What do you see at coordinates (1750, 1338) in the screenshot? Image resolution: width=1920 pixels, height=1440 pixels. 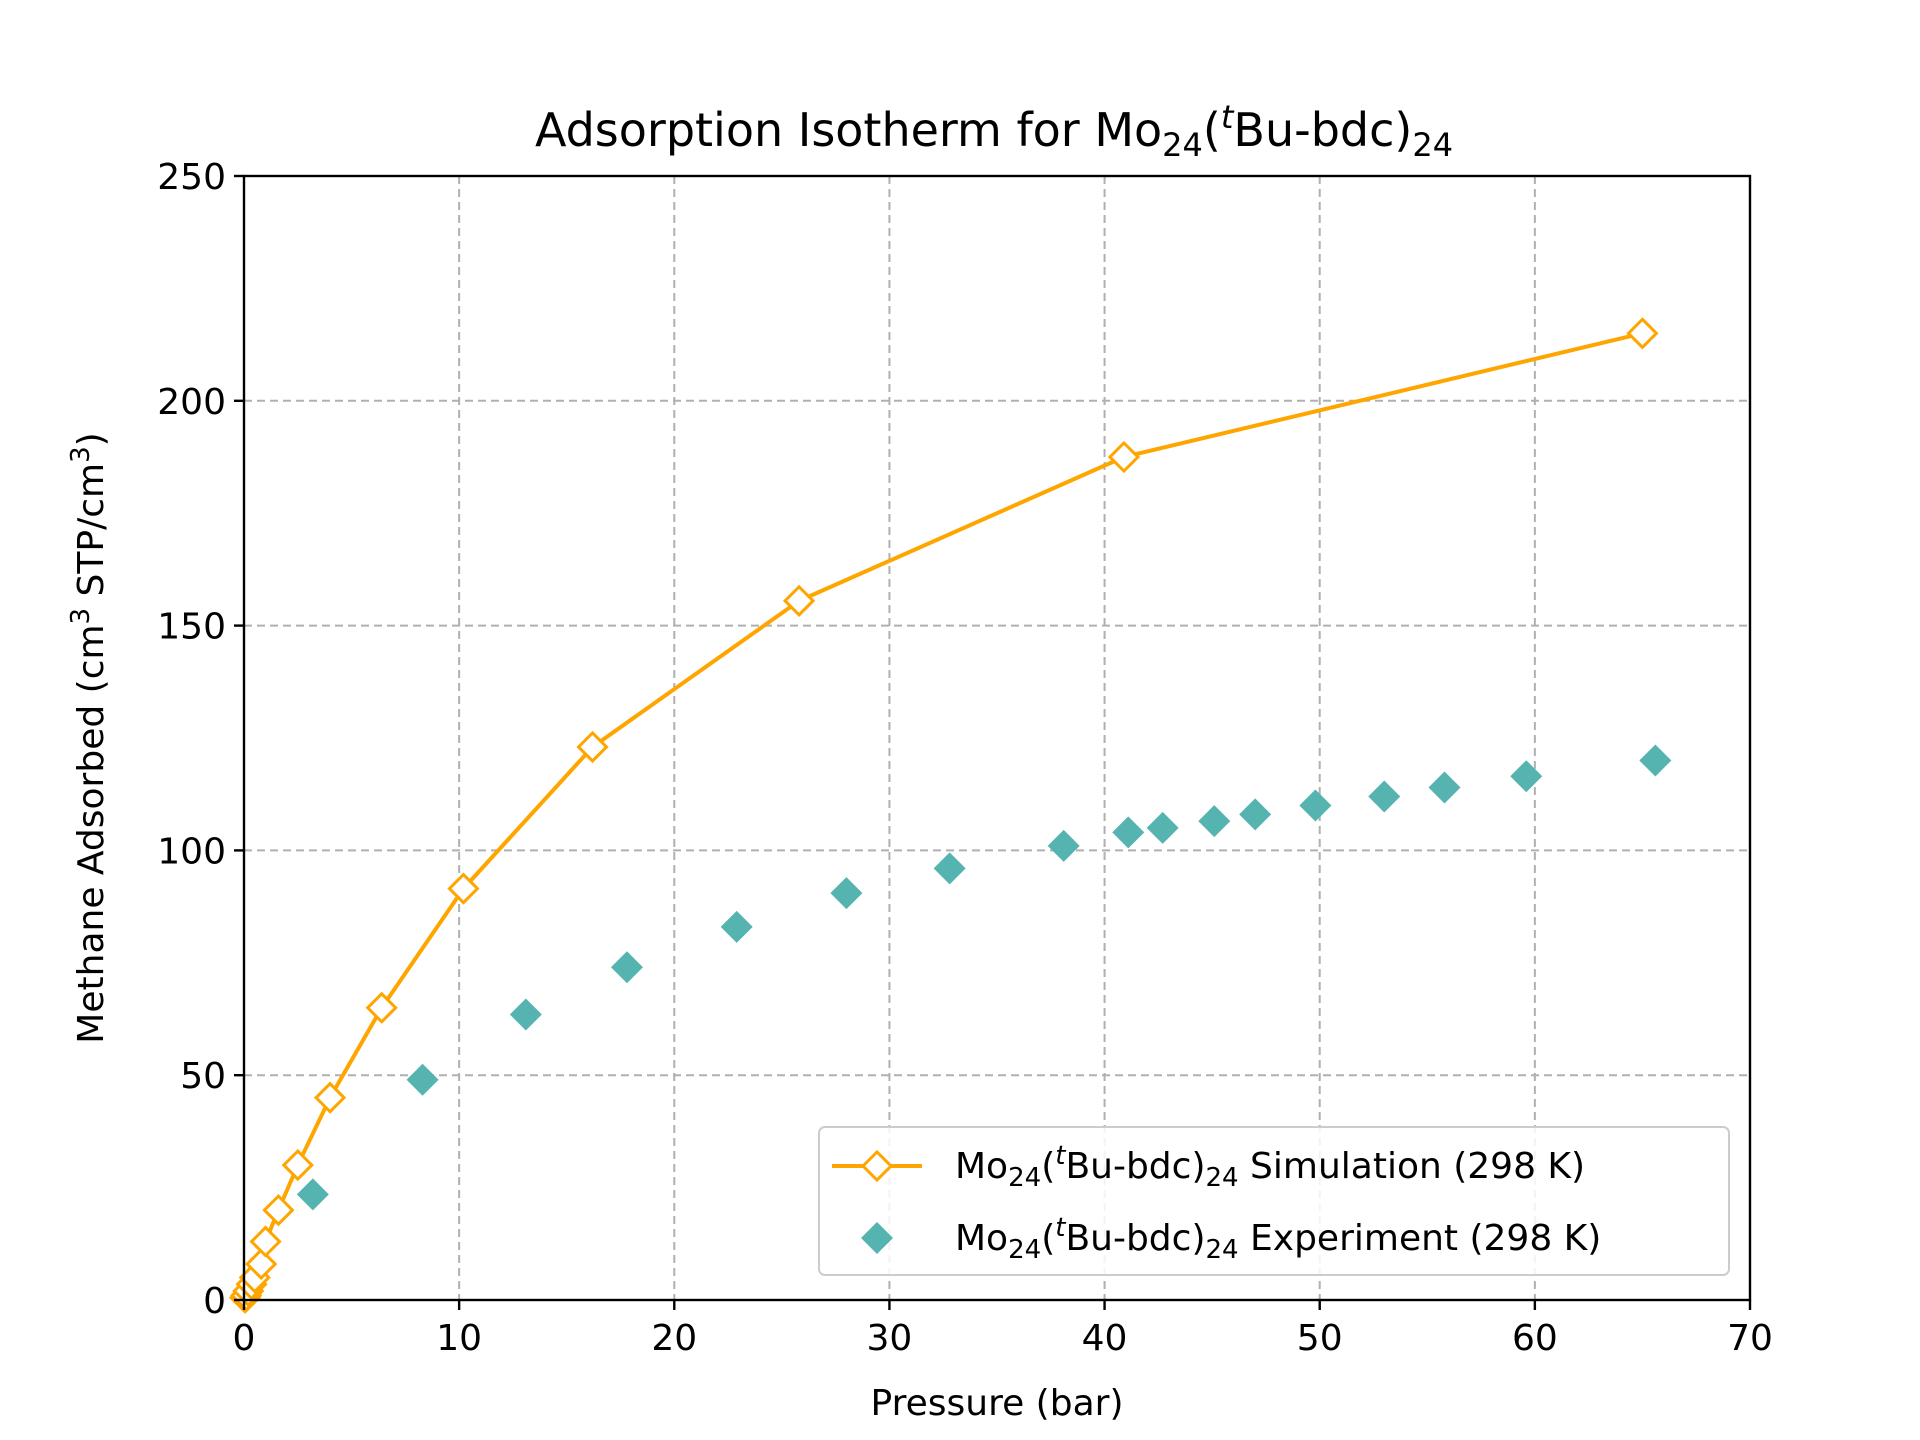 I see `x-tick-label: 70` at bounding box center [1750, 1338].